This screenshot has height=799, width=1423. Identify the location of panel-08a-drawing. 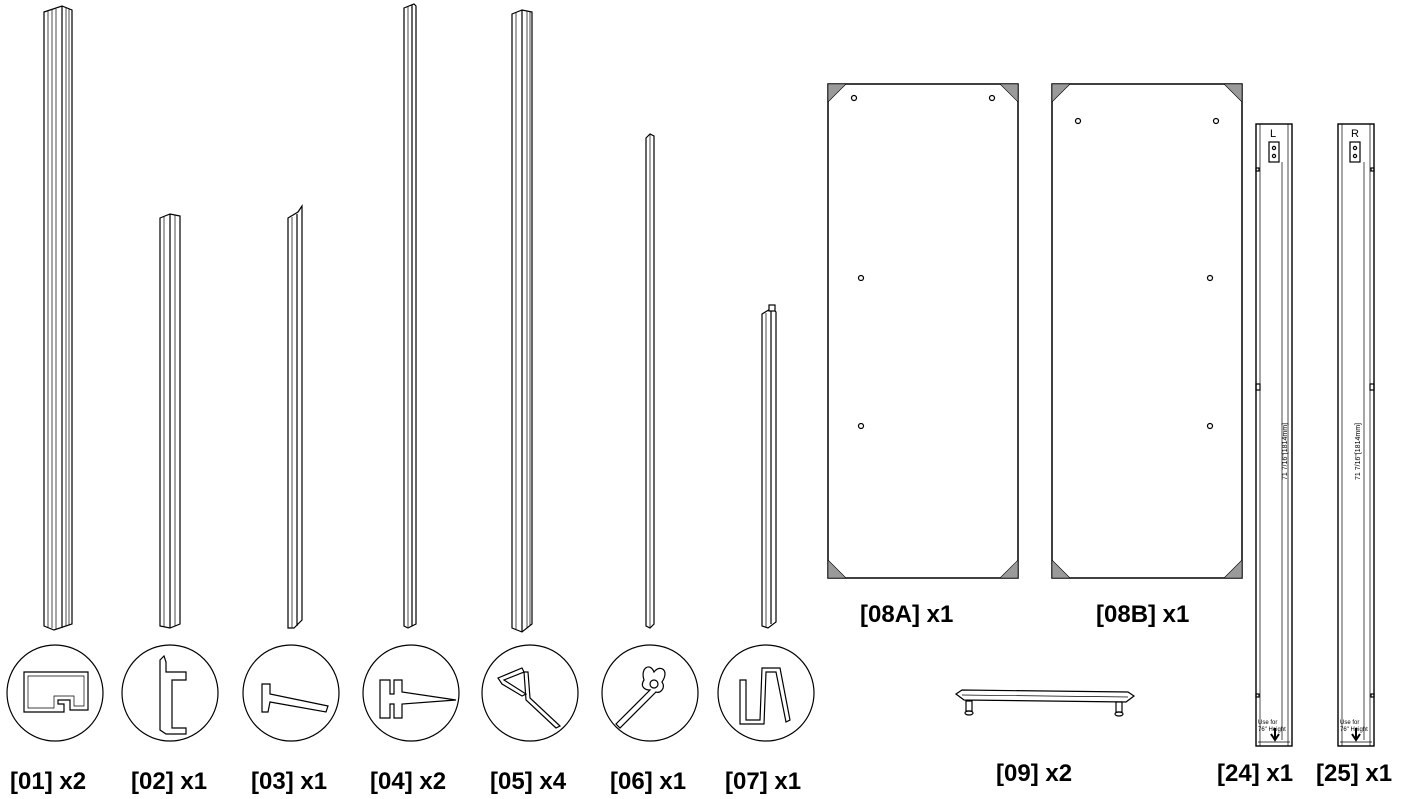
(923, 331).